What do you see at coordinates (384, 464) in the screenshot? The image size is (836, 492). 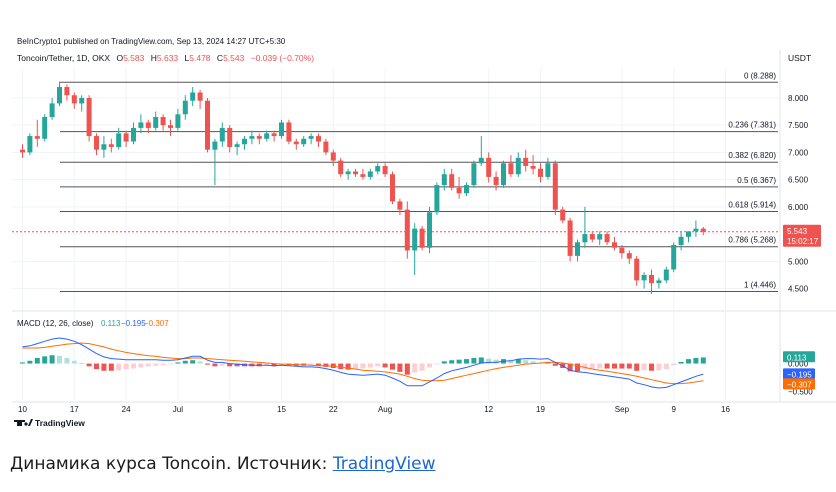 I see `caption-source-link: TradingView` at bounding box center [384, 464].